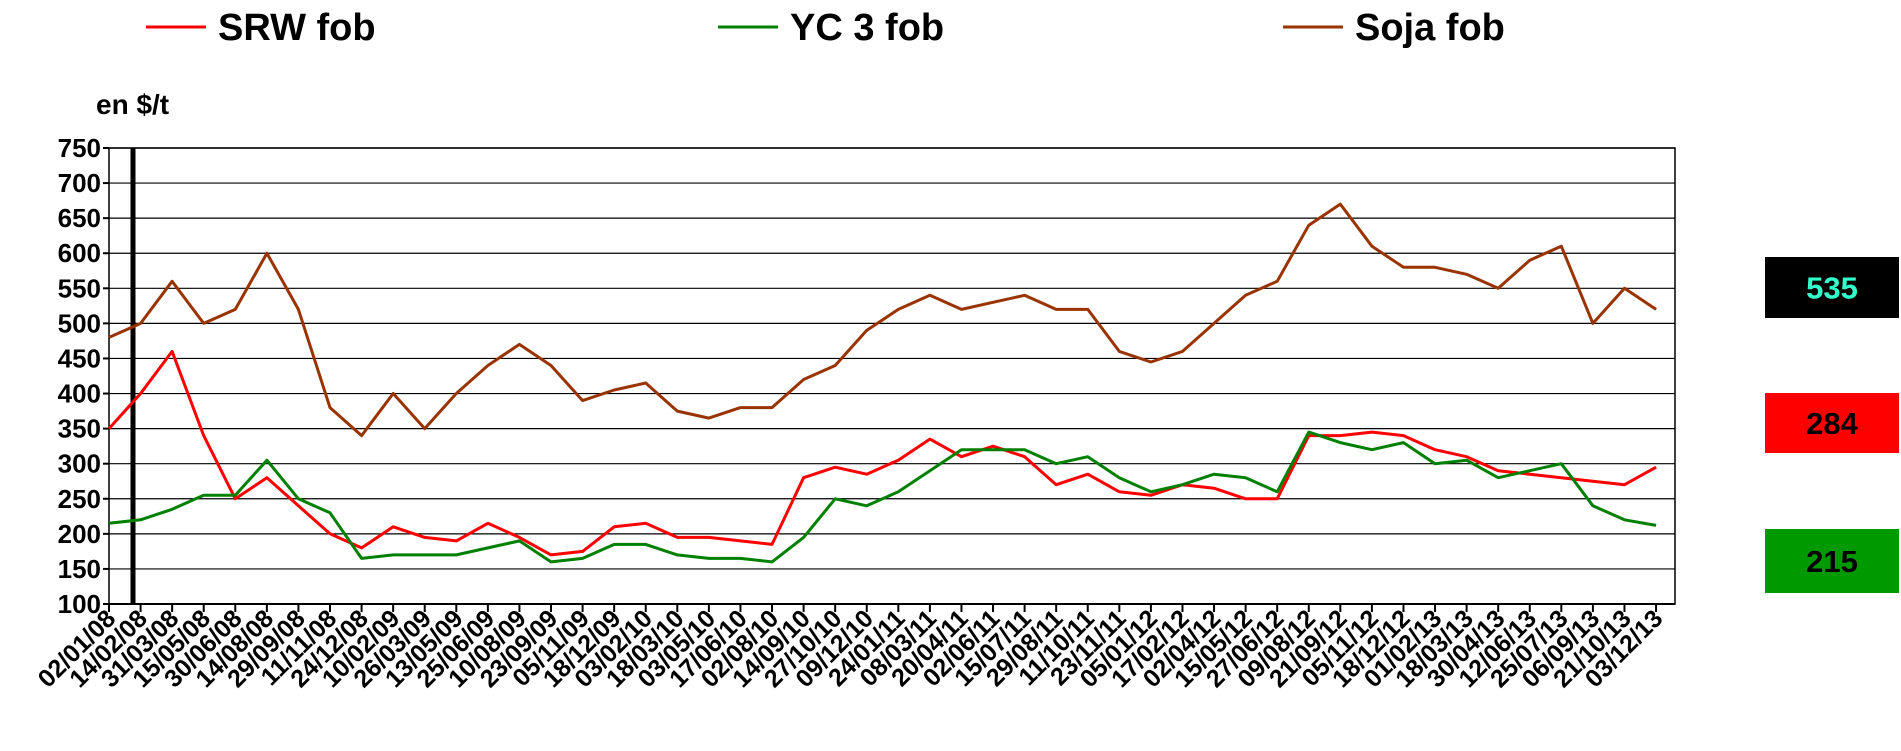 The image size is (1901, 751). I want to click on y-tick-label: 100, so click(79, 604).